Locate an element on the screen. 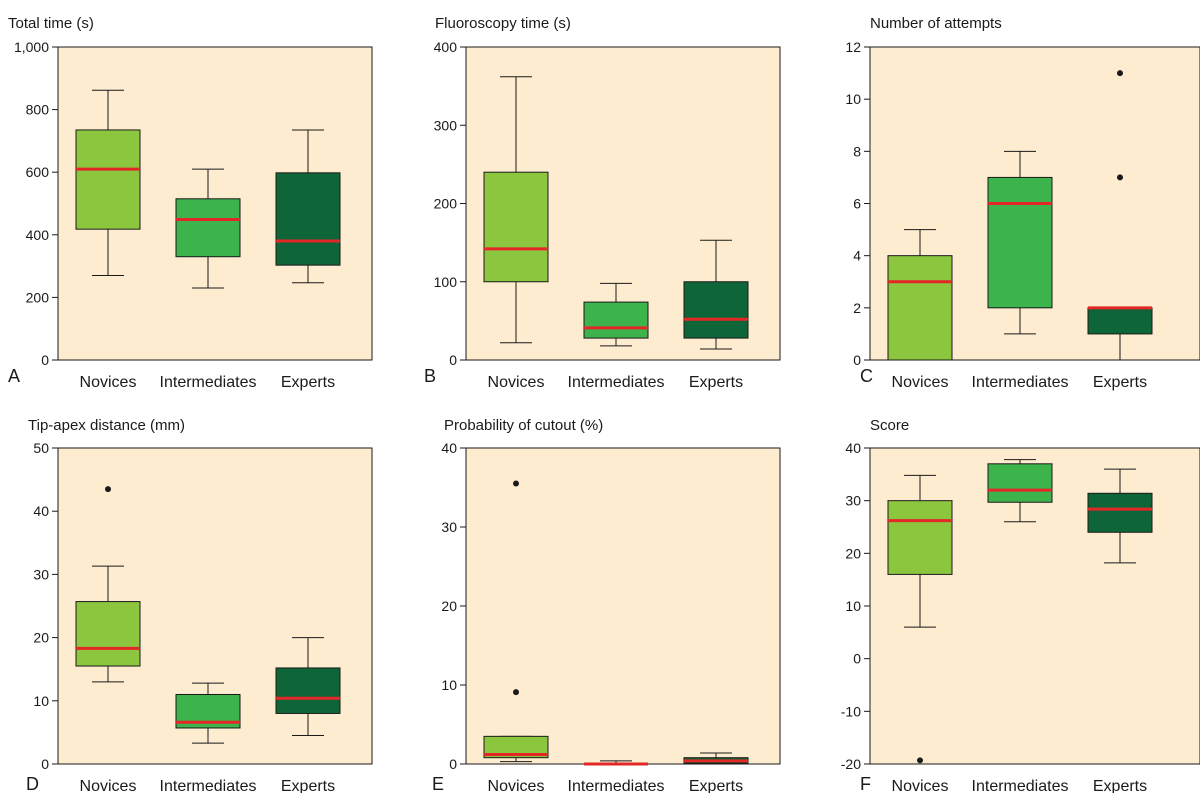 Image resolution: width=1200 pixels, height=793 pixels. panel-f-novices-outlier is located at coordinates (920, 760).